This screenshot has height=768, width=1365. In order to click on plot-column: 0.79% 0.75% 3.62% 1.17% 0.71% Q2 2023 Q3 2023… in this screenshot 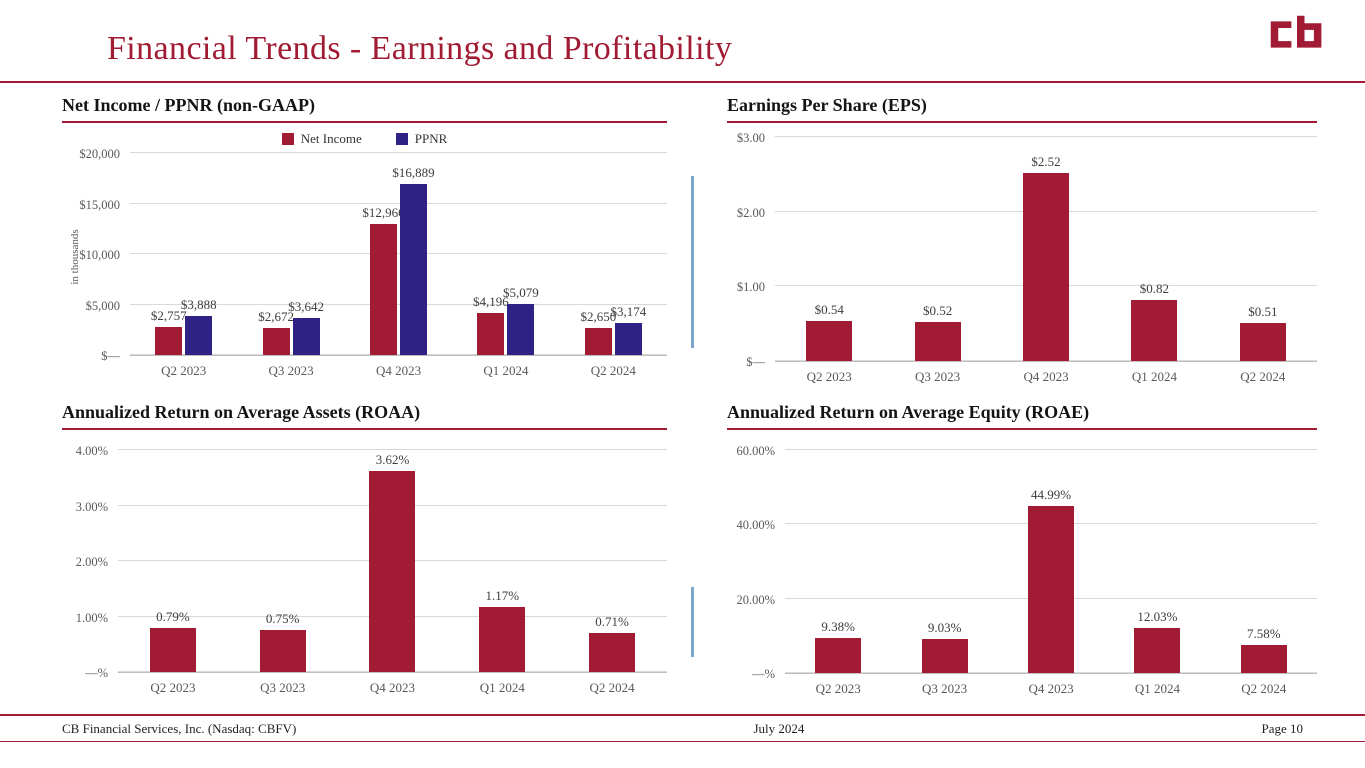, I will do `click(392, 572)`.